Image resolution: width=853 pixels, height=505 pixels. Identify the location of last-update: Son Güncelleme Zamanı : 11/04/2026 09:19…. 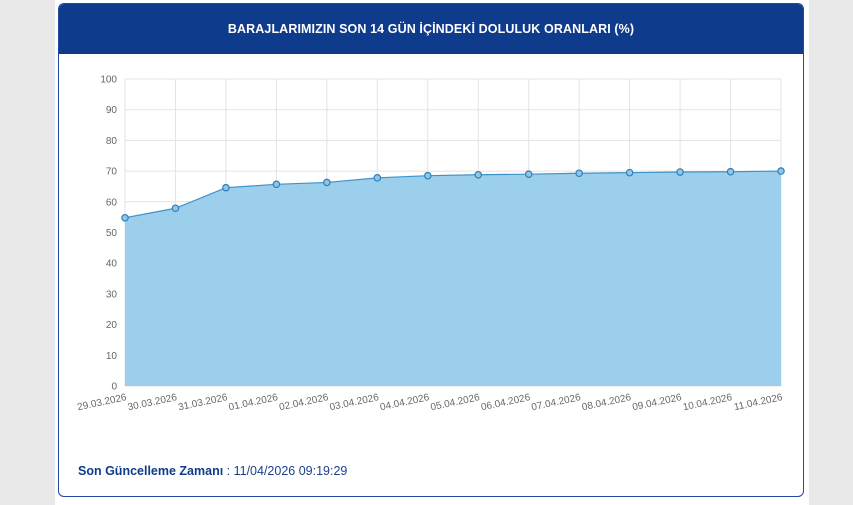
(212, 471).